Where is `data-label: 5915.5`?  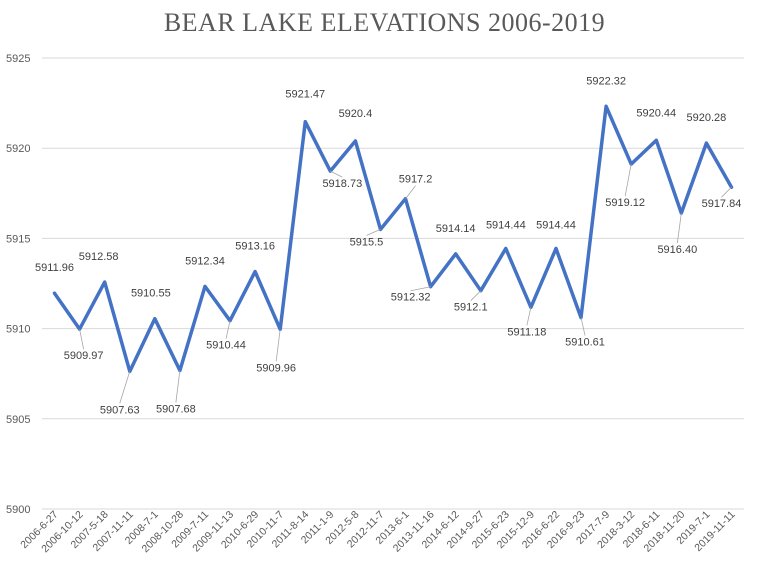
data-label: 5915.5 is located at coordinates (367, 242).